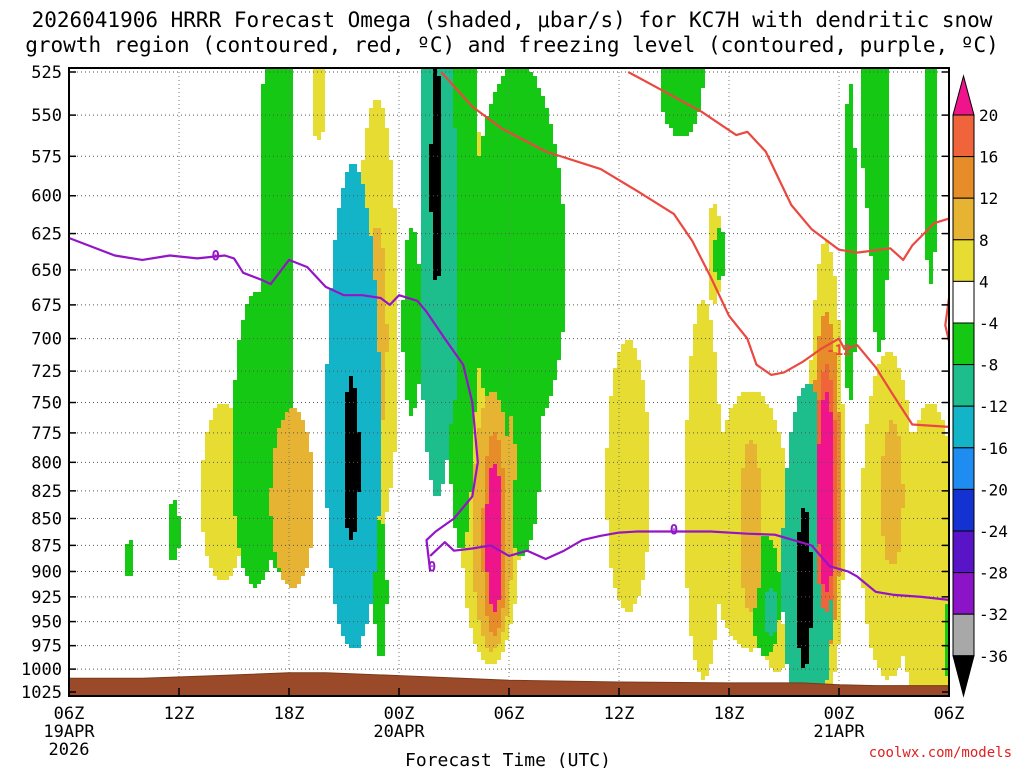 Image resolution: width=1024 pixels, height=768 pixels. I want to click on colorbar-swatch, so click(963, 635).